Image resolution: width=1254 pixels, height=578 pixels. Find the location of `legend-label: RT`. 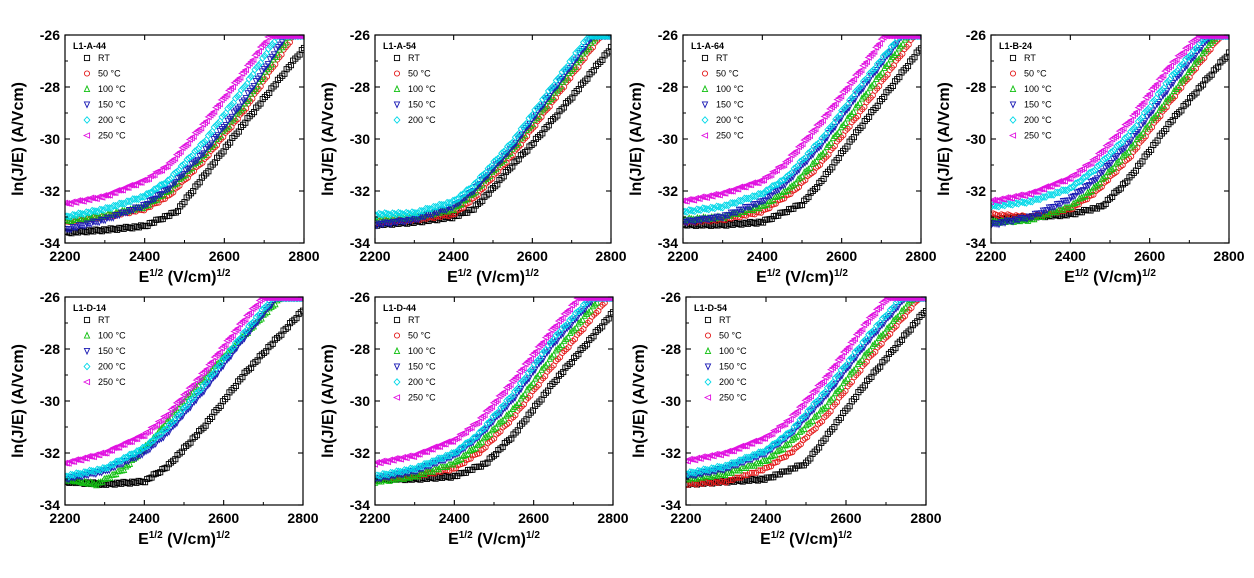

legend-label: RT is located at coordinates (104, 58).